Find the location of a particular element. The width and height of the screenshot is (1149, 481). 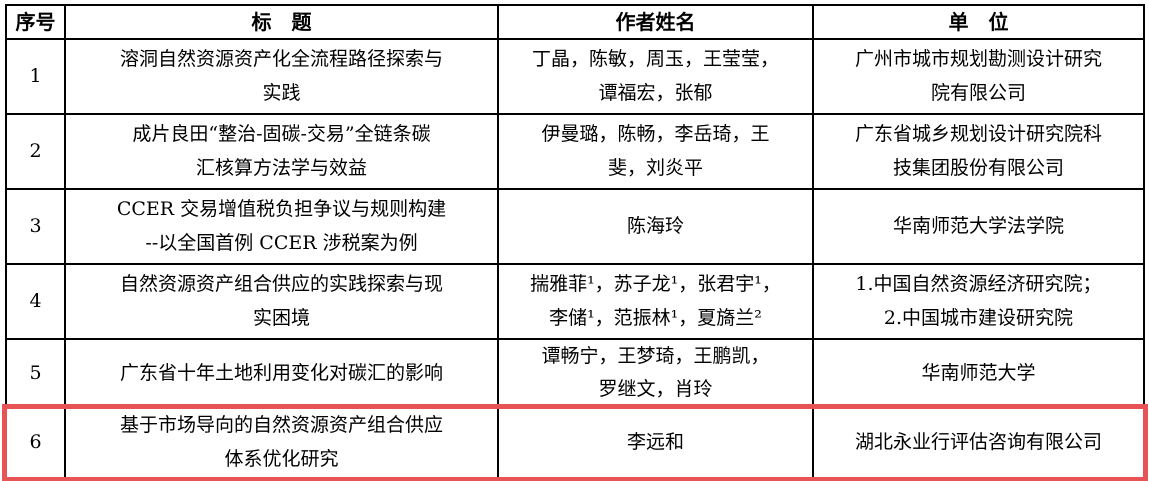

col-header-title: 标 题 is located at coordinates (281, 22).